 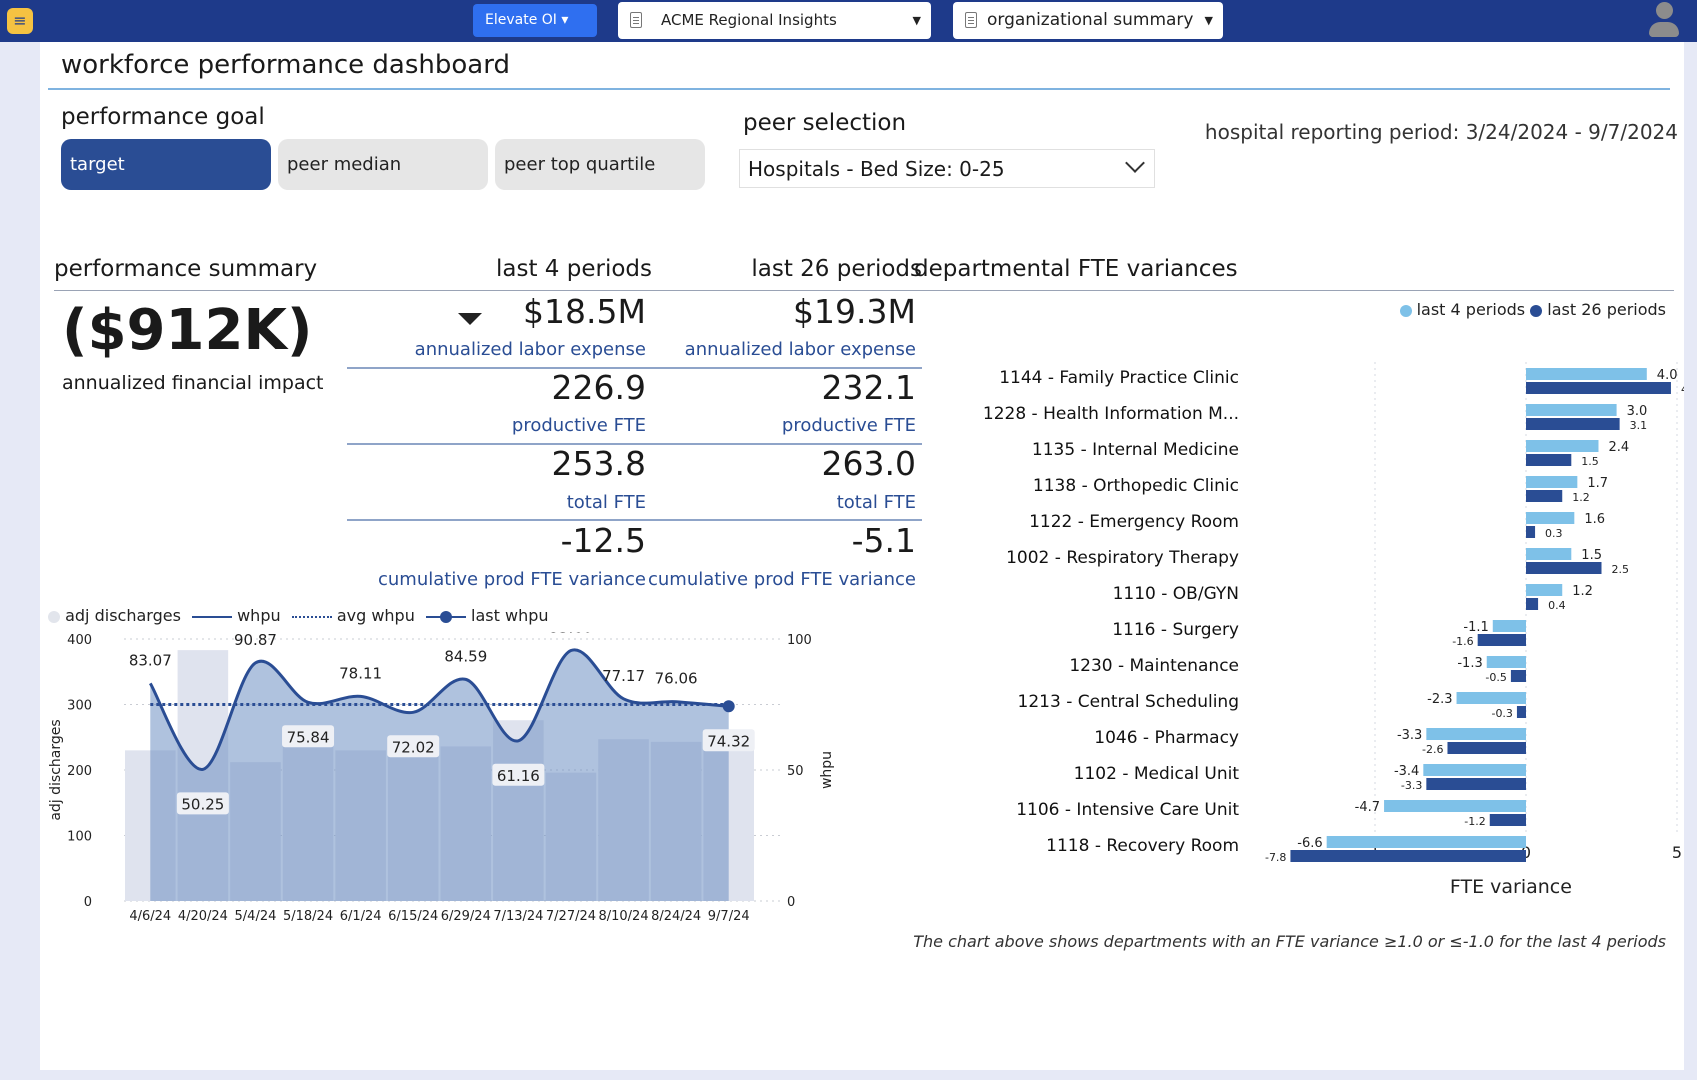 What do you see at coordinates (1664, 20) in the screenshot?
I see `user-avatar-icon` at bounding box center [1664, 20].